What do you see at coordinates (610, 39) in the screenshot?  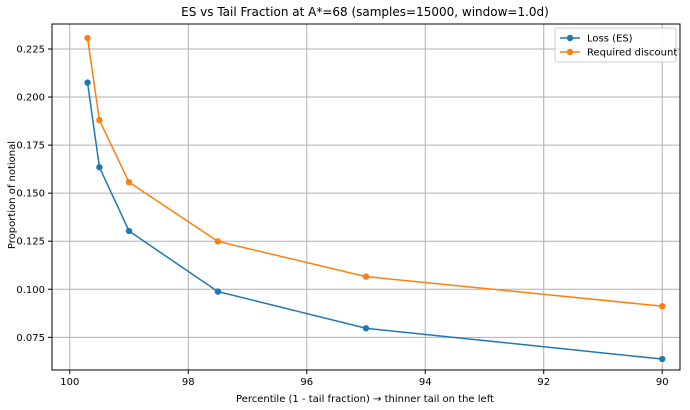 I see `legend-label: Loss (ES)` at bounding box center [610, 39].